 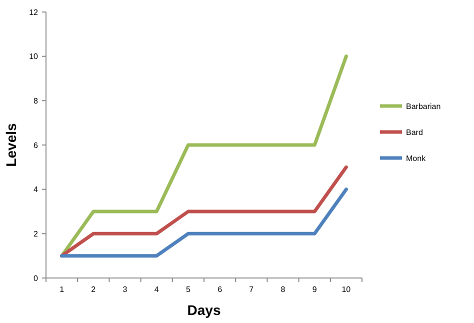 I want to click on y-tick-label: 6, so click(x=36, y=145).